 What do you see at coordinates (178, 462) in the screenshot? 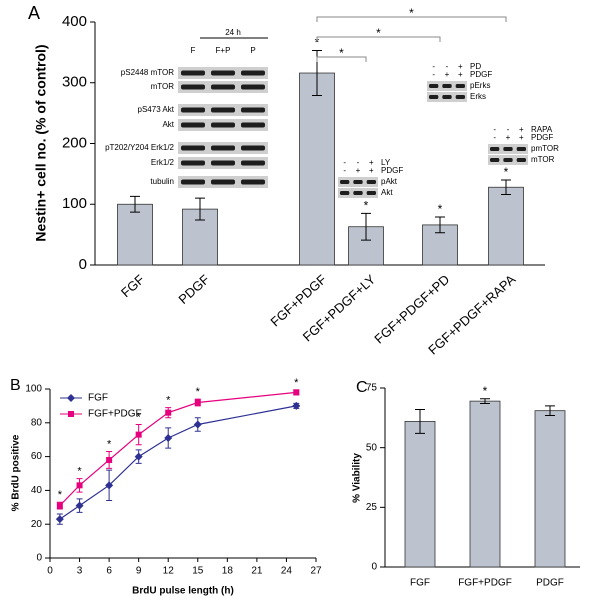
I see `series-line` at bounding box center [178, 462].